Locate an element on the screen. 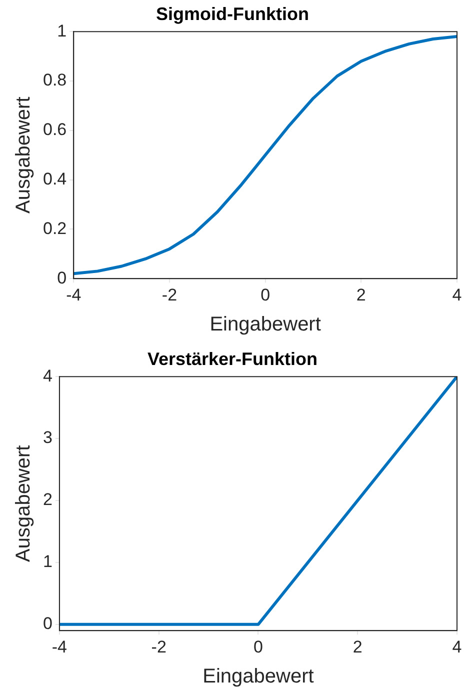 The height and width of the screenshot is (697, 465). y-tick-label: 0.4 is located at coordinates (54, 178).